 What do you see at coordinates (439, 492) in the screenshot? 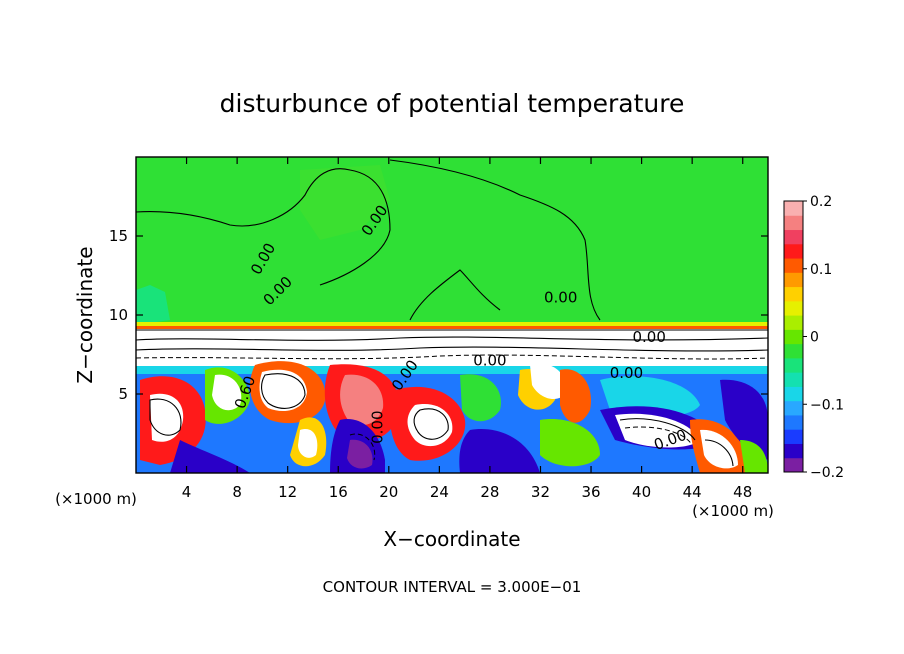
I see `x-tick-label: 24` at bounding box center [439, 492].